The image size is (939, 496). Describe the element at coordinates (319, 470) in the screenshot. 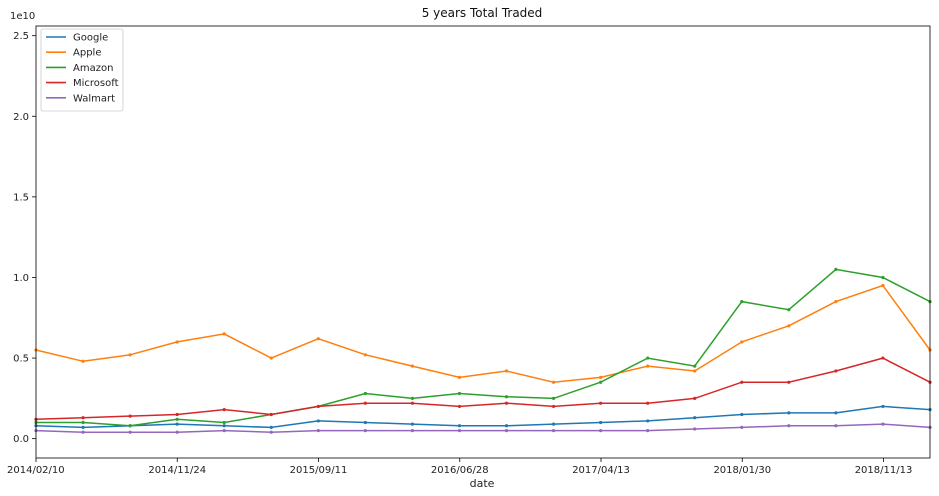

I see `x-tick-label: 2015/09/11` at that location.